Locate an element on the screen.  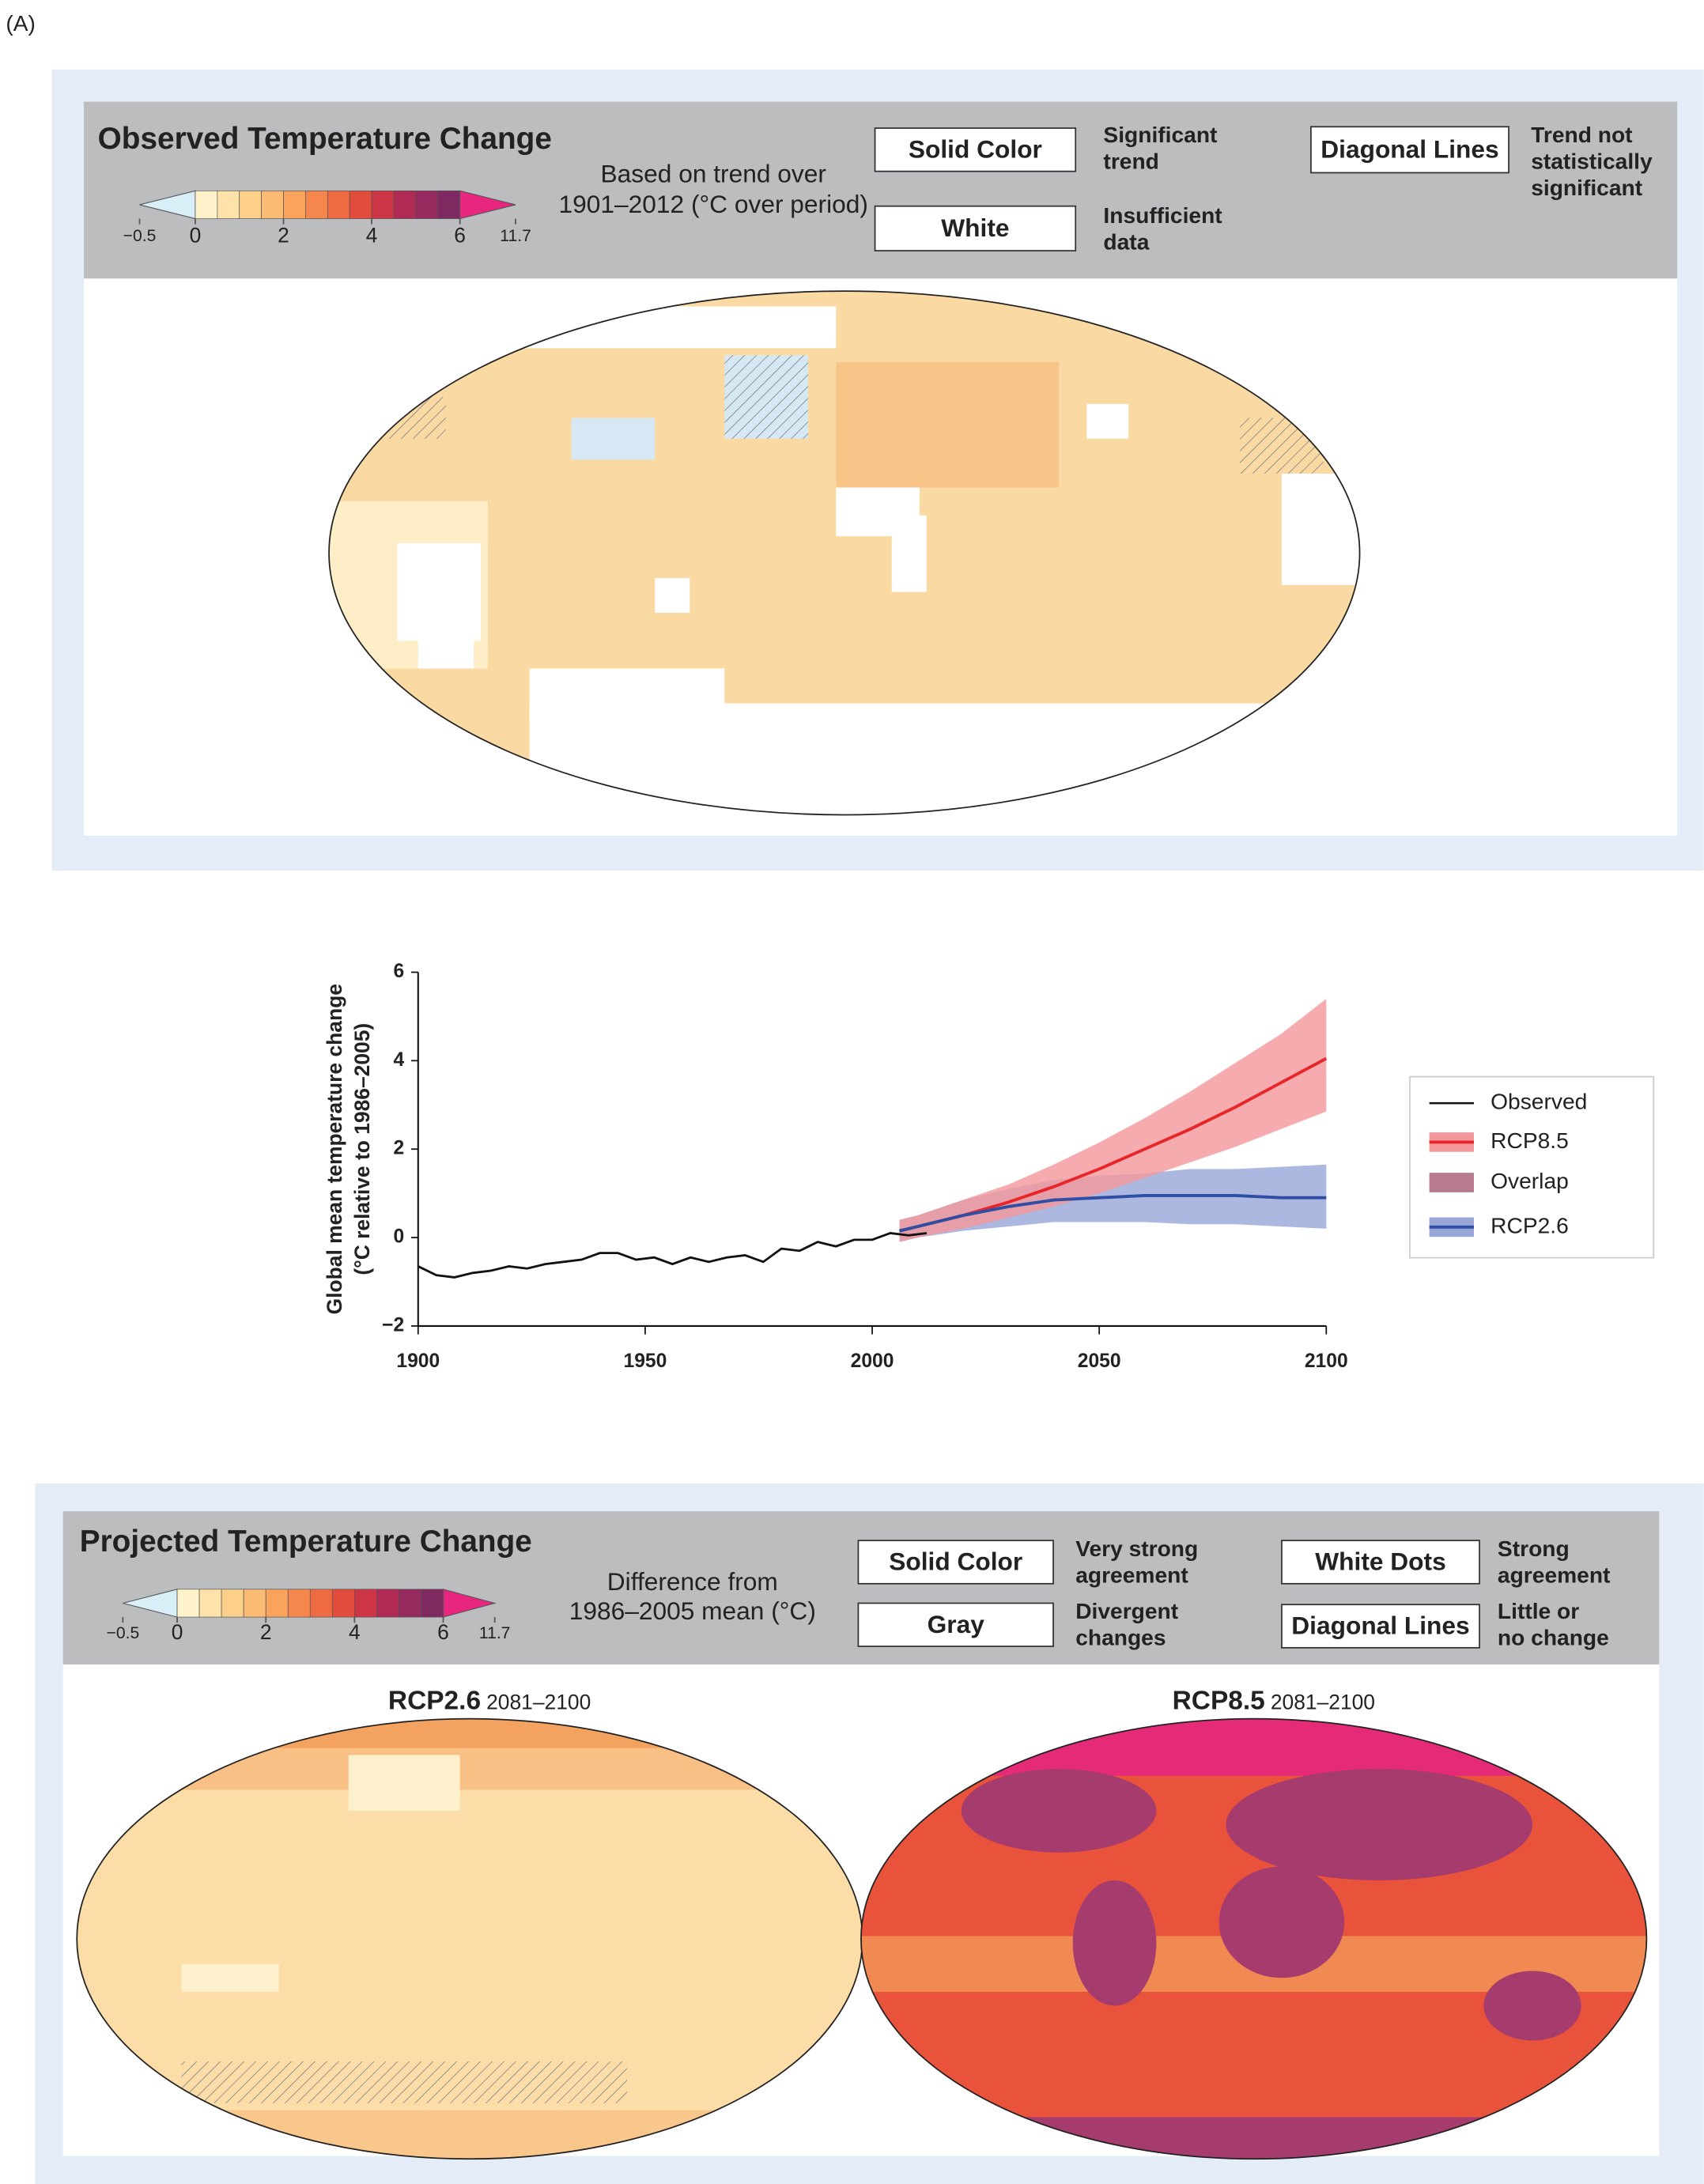
x-tick-label: 2050 is located at coordinates (1099, 1361).